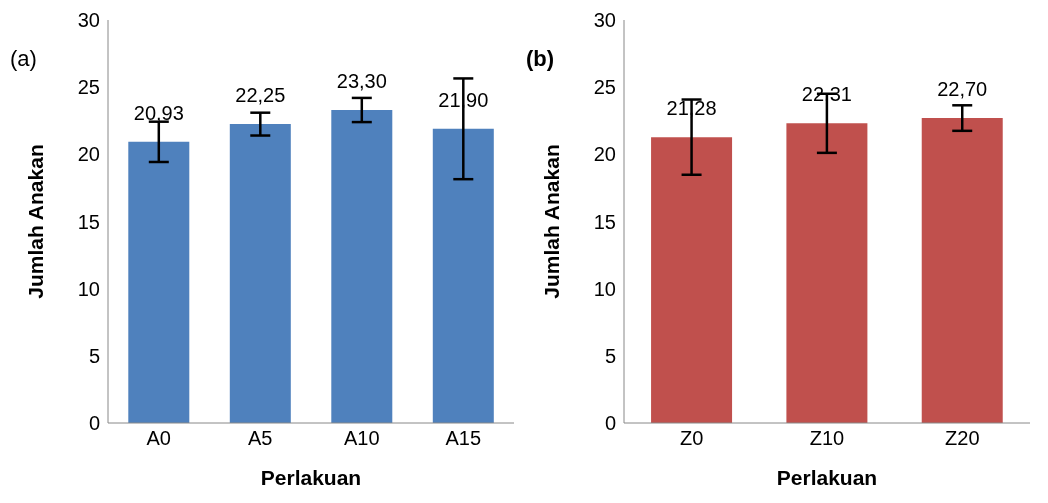  Describe the element at coordinates (361, 438) in the screenshot. I see `x-tick-label: A10` at that location.